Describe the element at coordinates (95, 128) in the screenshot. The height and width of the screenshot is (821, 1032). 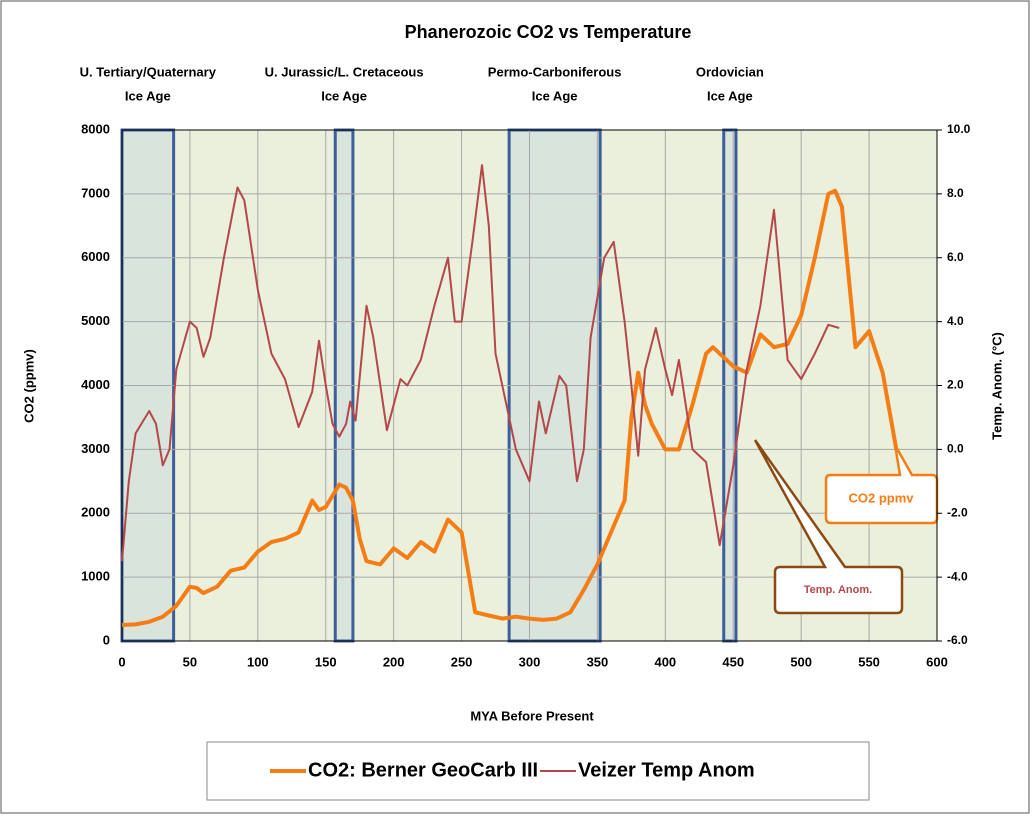
I see `y-tick-label: 8000` at that location.